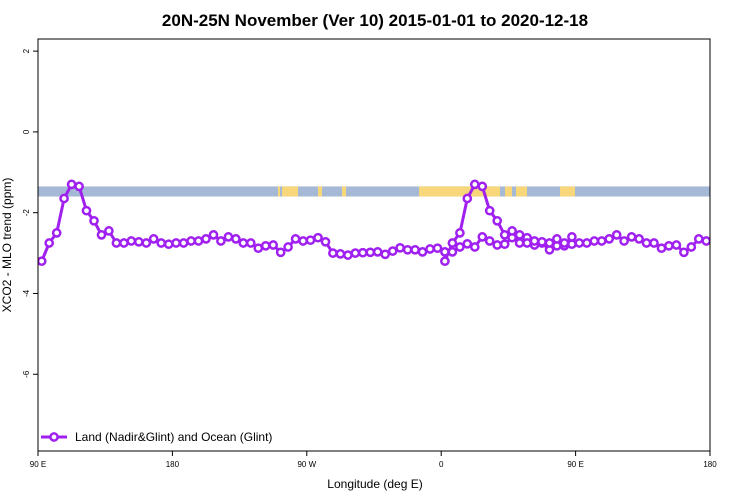  What do you see at coordinates (374, 191) in the screenshot?
I see `ocean-band` at bounding box center [374, 191].